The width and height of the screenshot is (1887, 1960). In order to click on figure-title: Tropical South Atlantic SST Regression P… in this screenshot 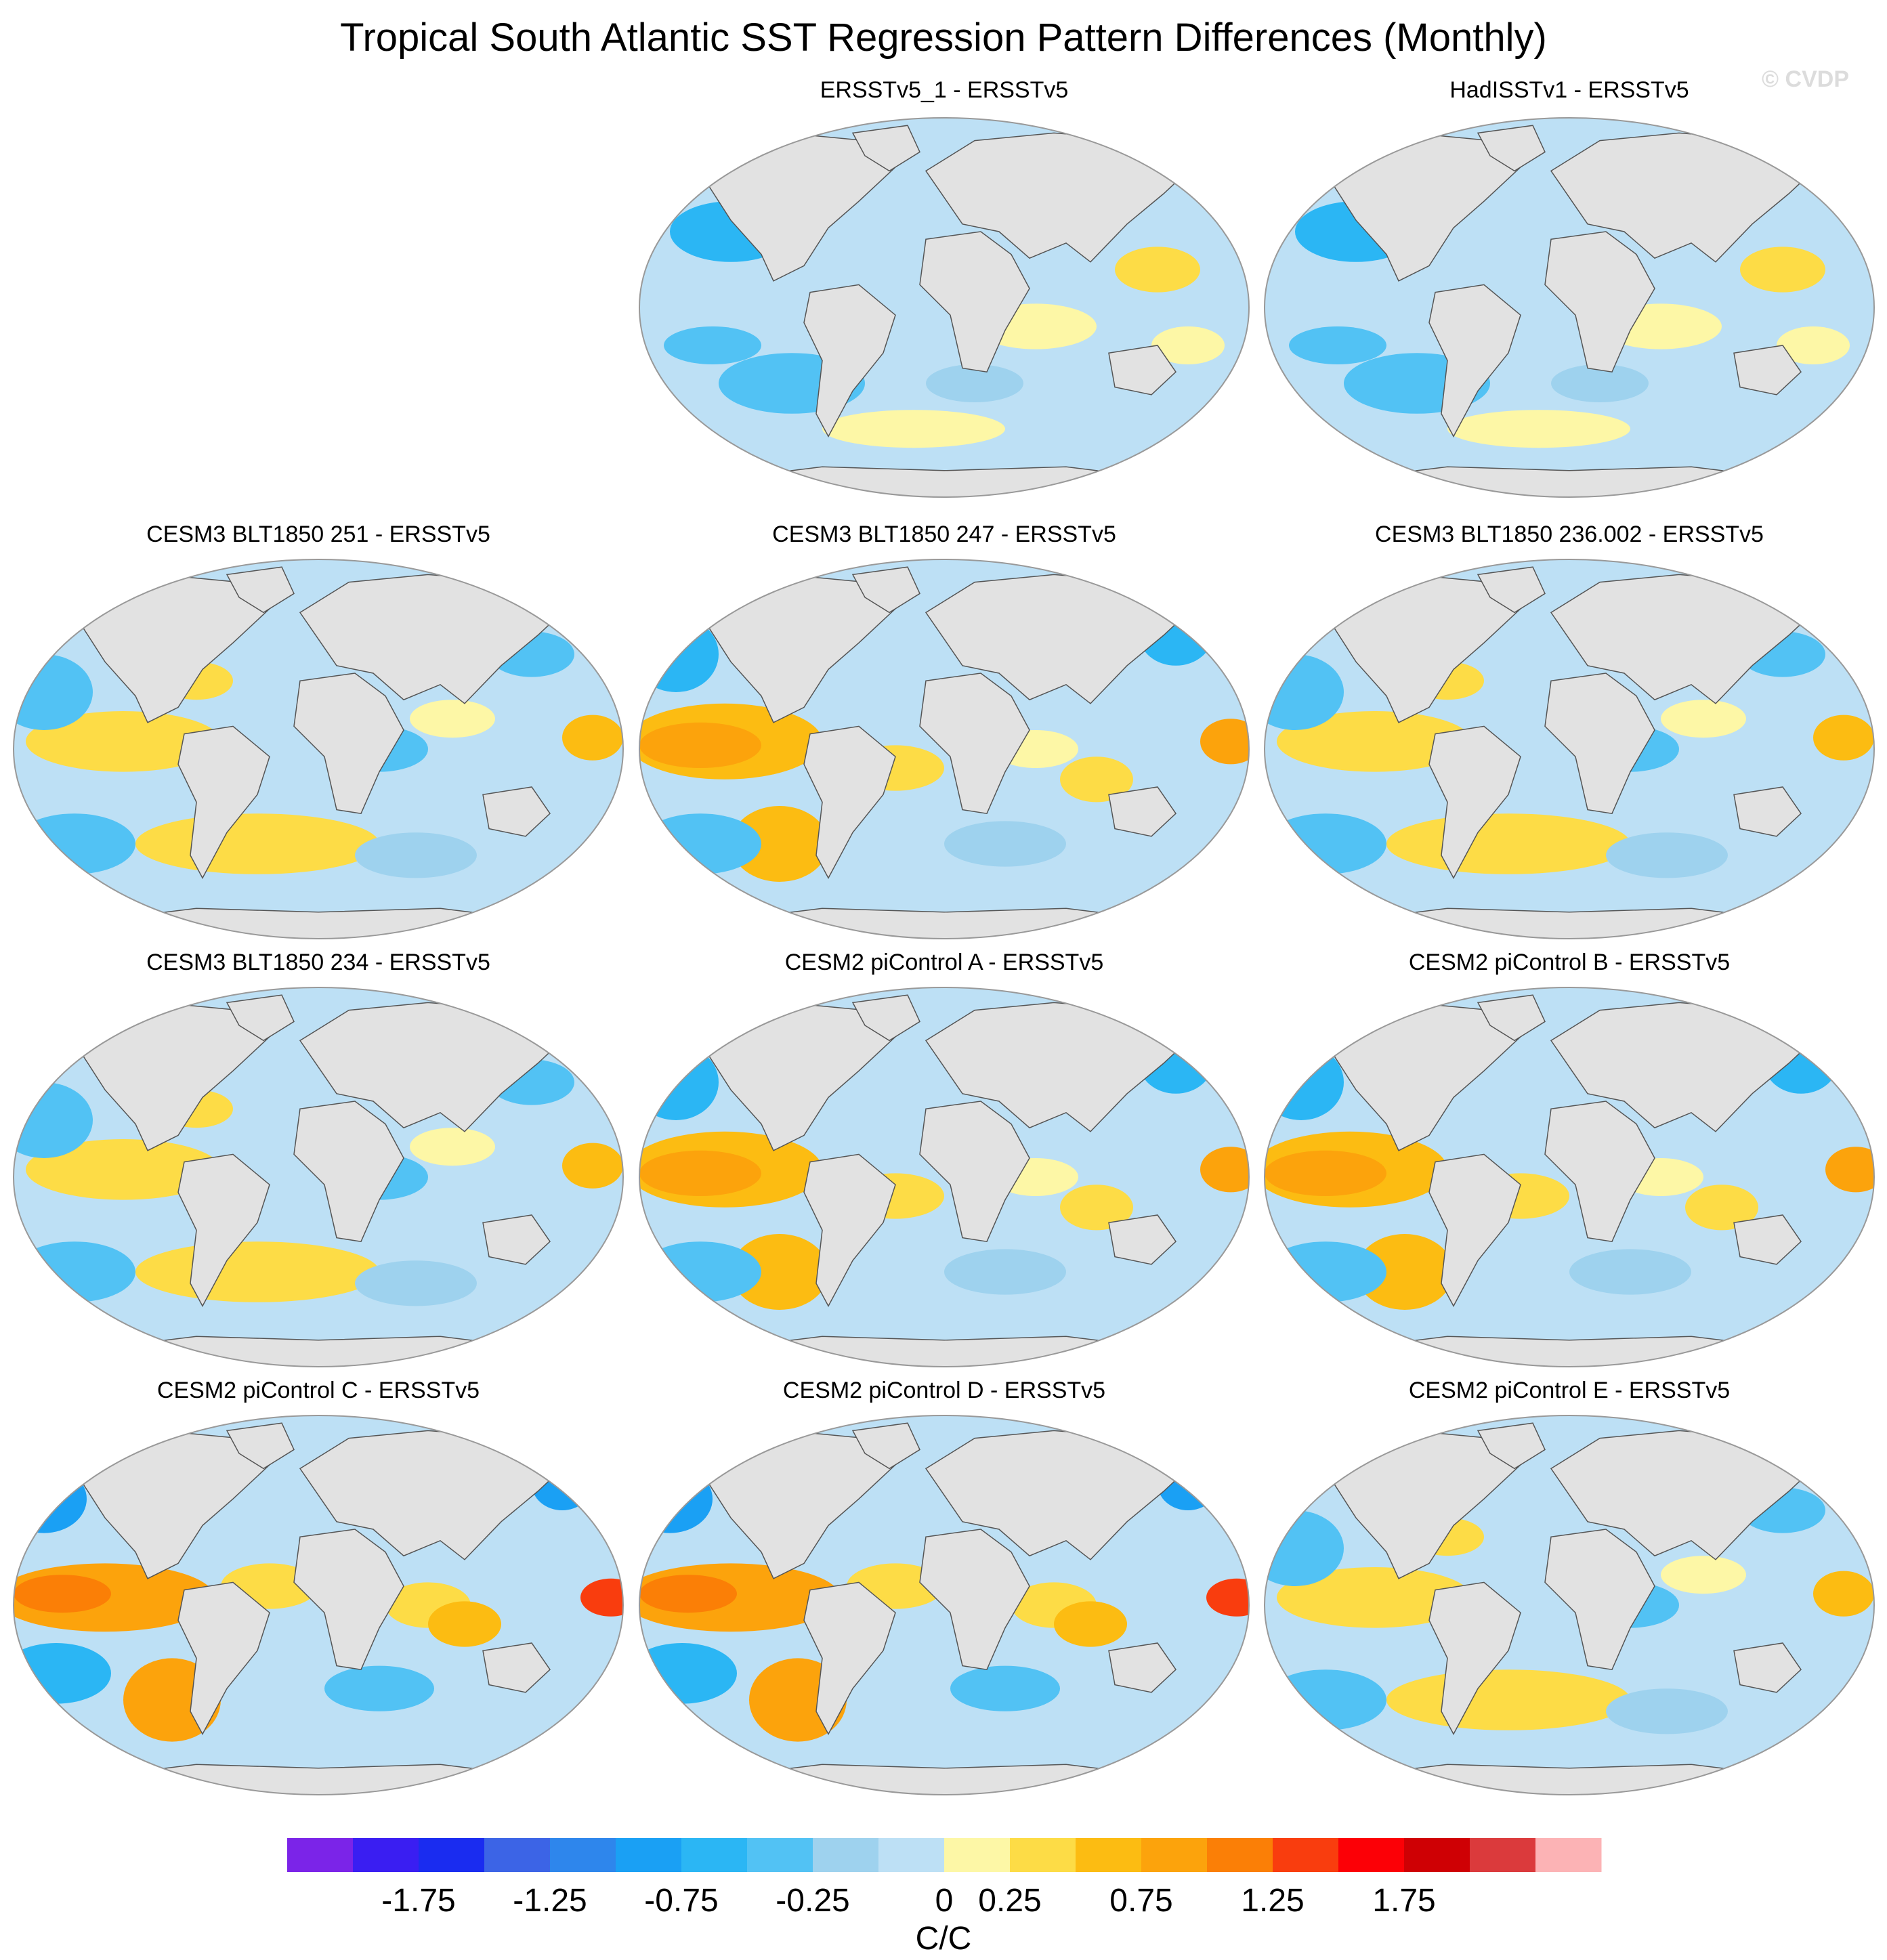, I will do `click(944, 38)`.